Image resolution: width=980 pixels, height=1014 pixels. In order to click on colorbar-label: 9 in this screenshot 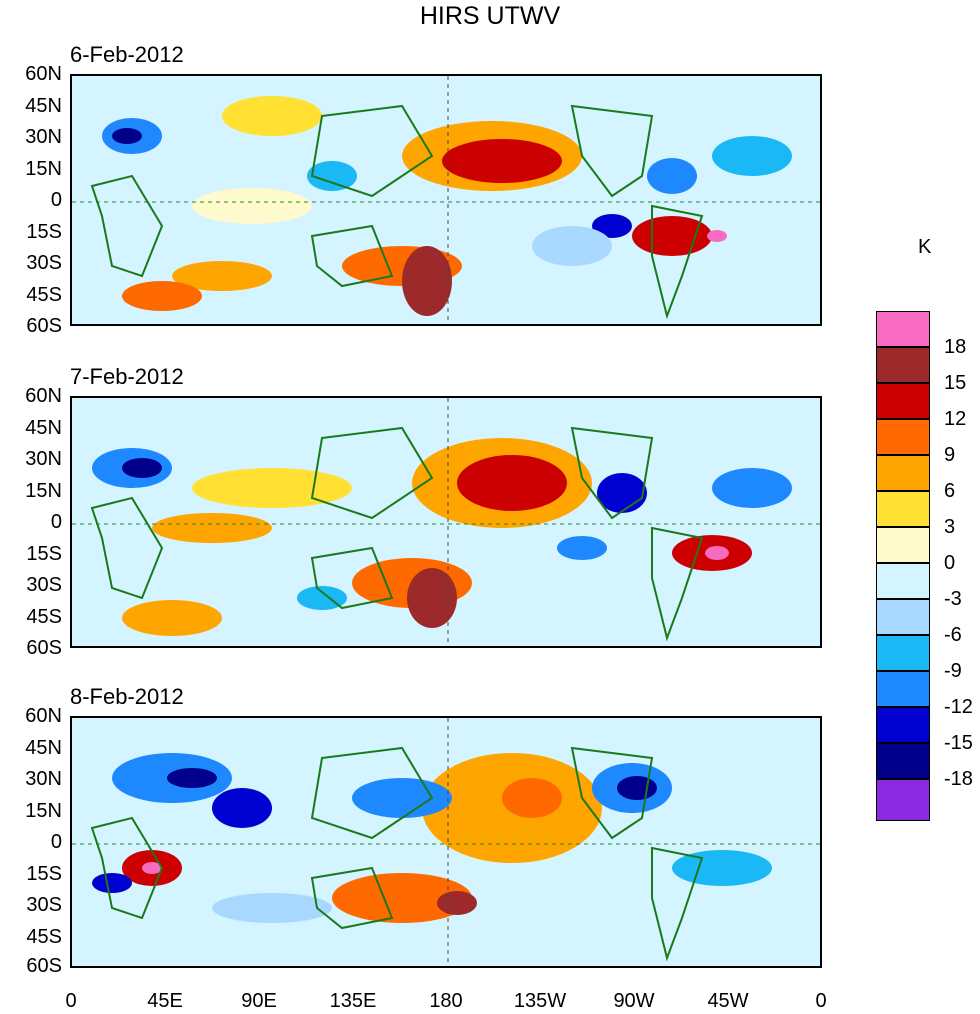, I will do `click(950, 455)`.